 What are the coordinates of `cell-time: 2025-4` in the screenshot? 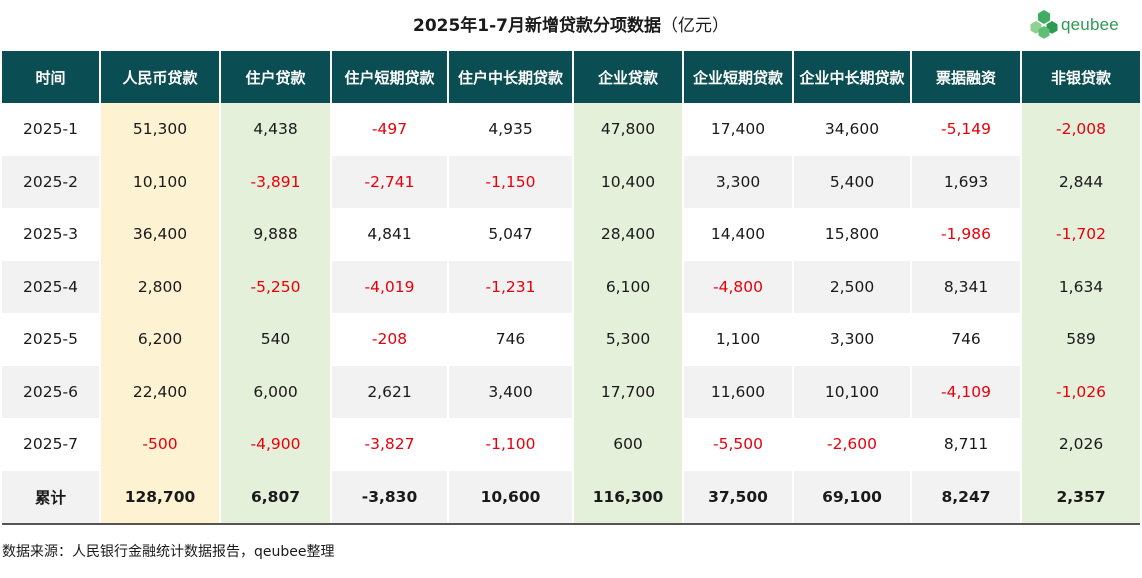 It's located at (51, 286).